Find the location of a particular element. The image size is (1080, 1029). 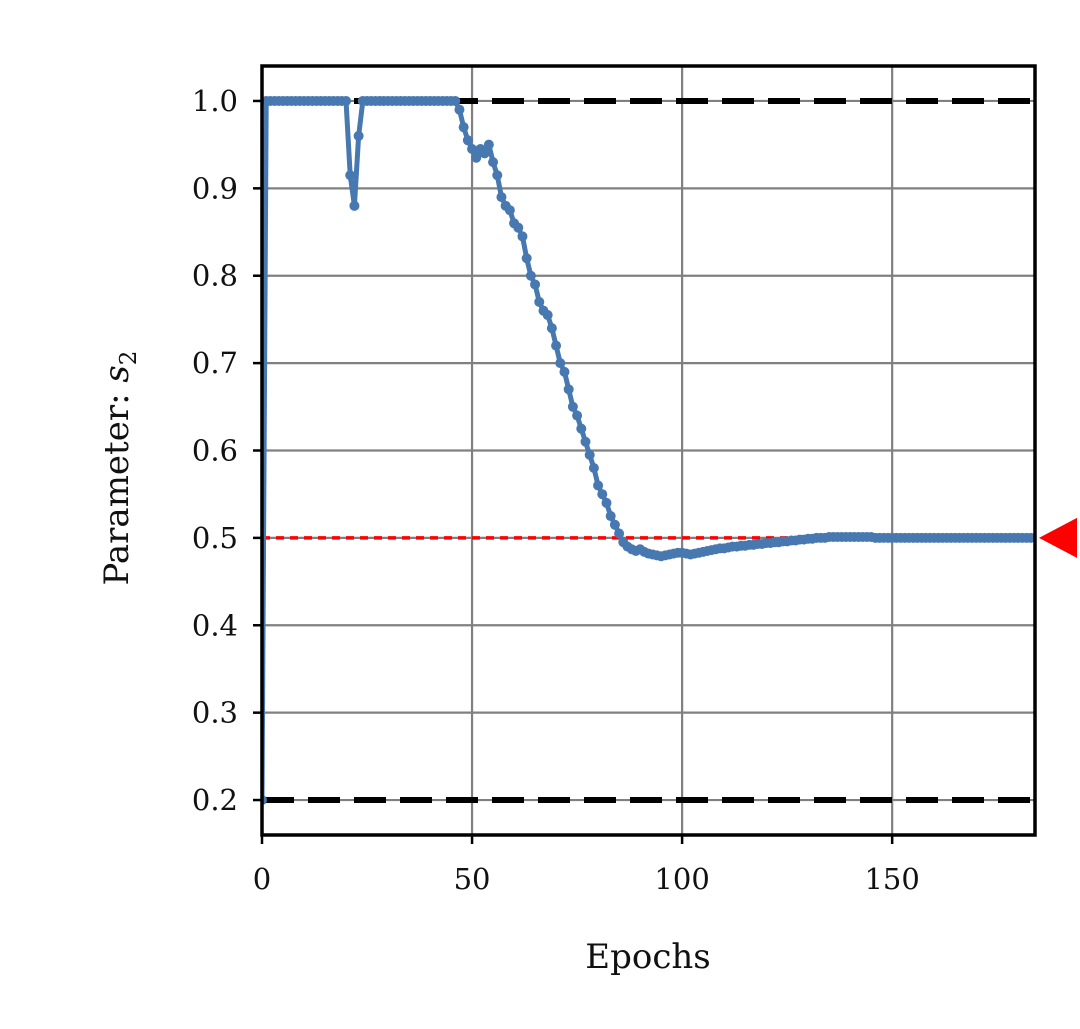

target-marker-layer is located at coordinates (1058, 537).